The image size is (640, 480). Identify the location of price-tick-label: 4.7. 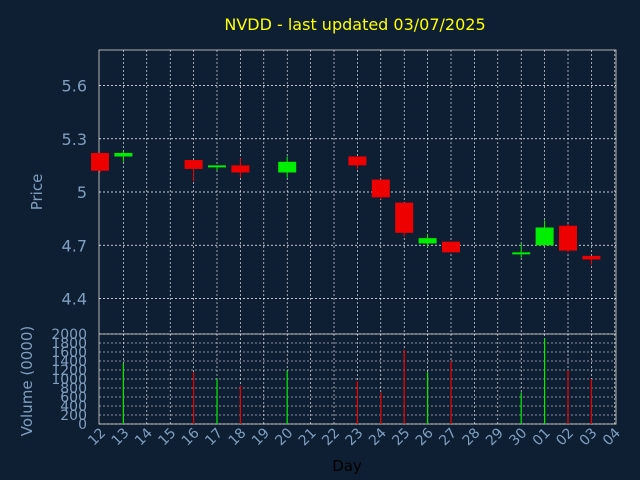
(74, 245).